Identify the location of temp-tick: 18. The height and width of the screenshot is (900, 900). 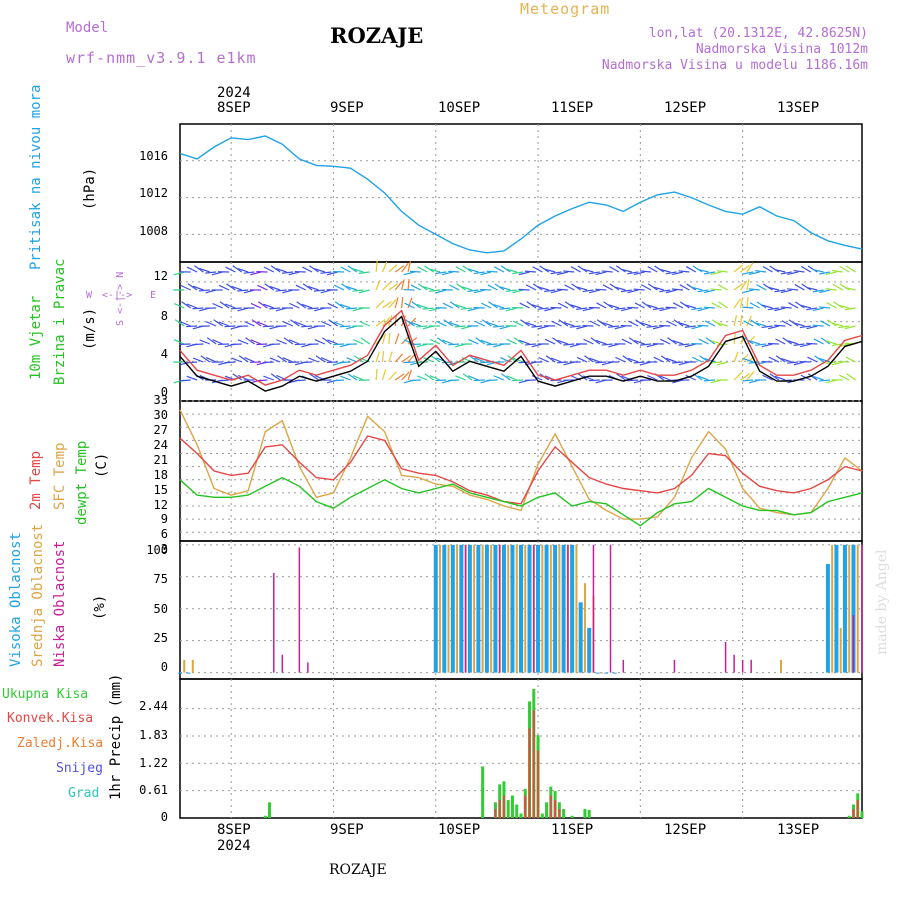
(160, 475).